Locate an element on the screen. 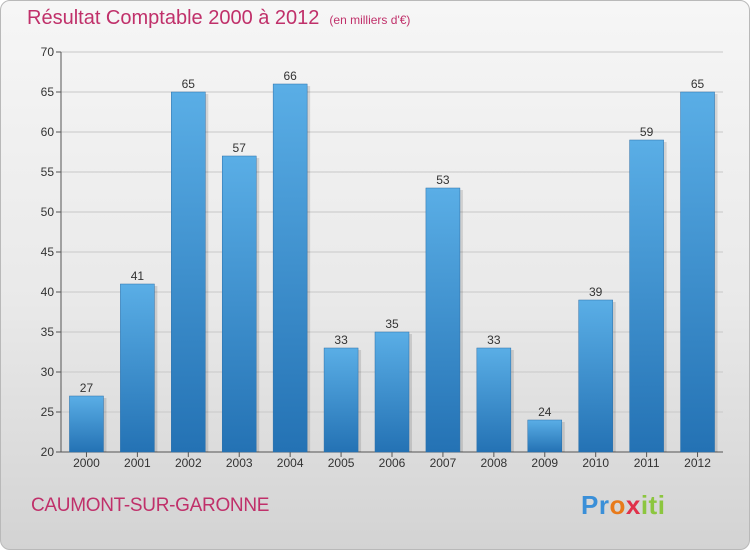  bar-2012 is located at coordinates (697, 272).